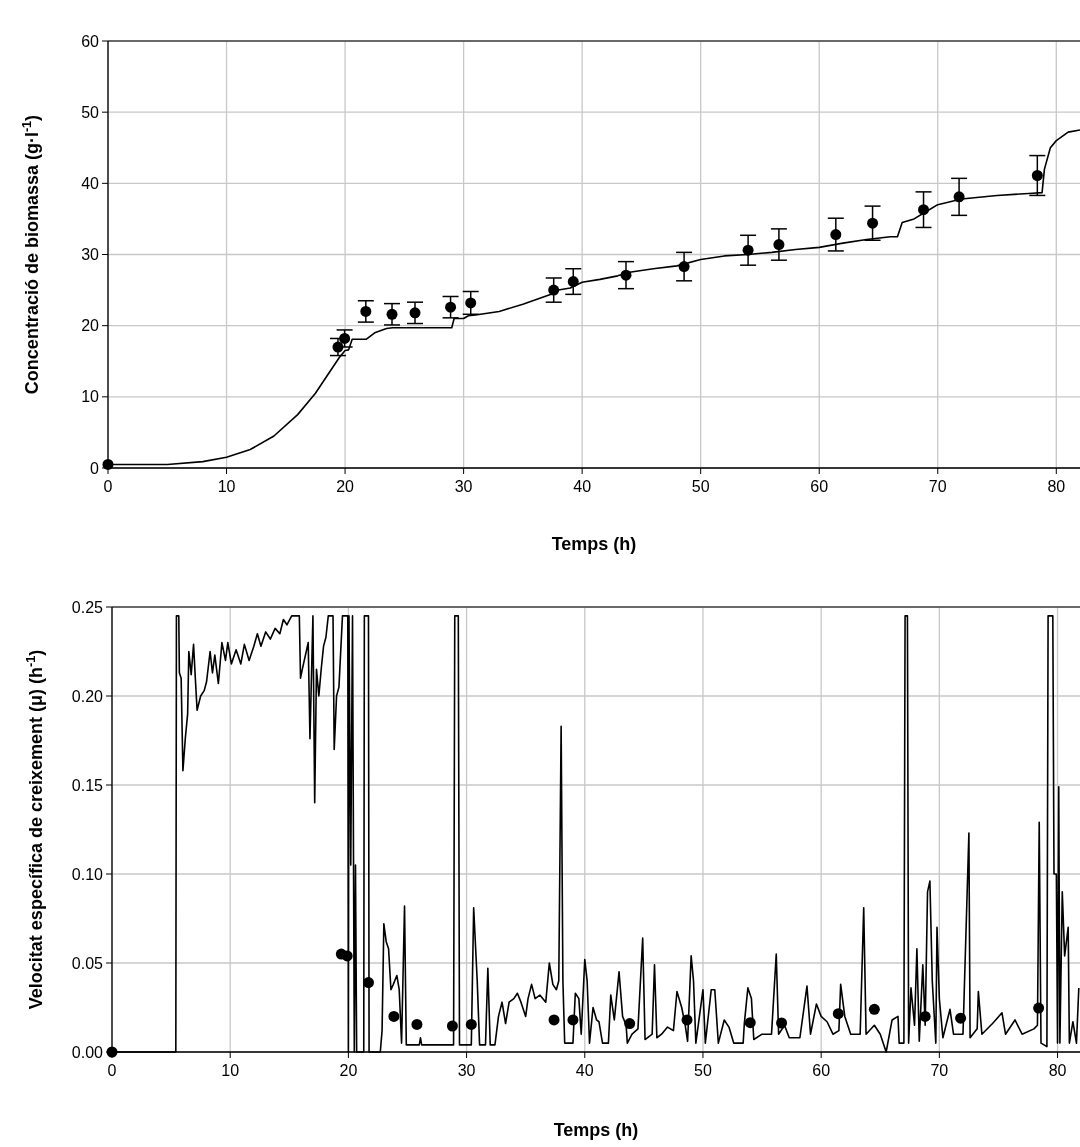 The width and height of the screenshot is (1080, 1147). Describe the element at coordinates (90, 326) in the screenshot. I see `y-tick-label: 20` at that location.